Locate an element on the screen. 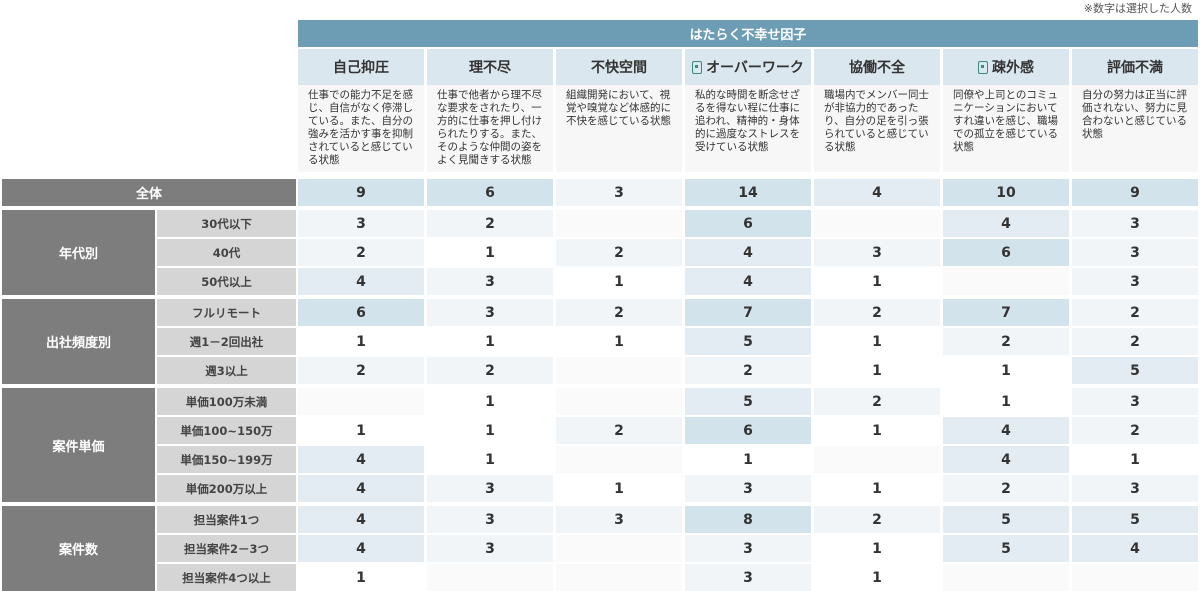 The image size is (1200, 591). factor-header: 不快空間 is located at coordinates (619, 67).